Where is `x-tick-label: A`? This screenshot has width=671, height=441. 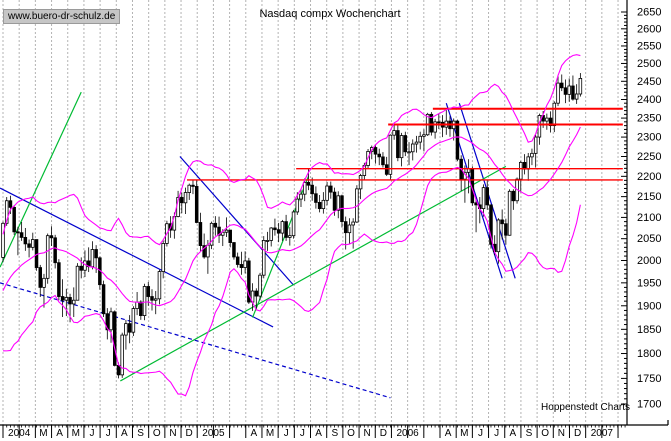
x-tick-label: A is located at coordinates (254, 433).